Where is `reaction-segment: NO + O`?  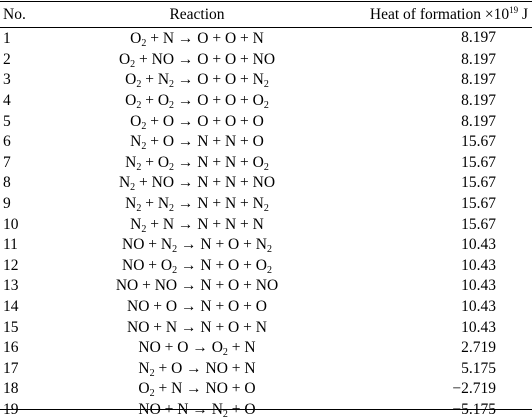
reaction-segment: NO + O is located at coordinates (147, 265).